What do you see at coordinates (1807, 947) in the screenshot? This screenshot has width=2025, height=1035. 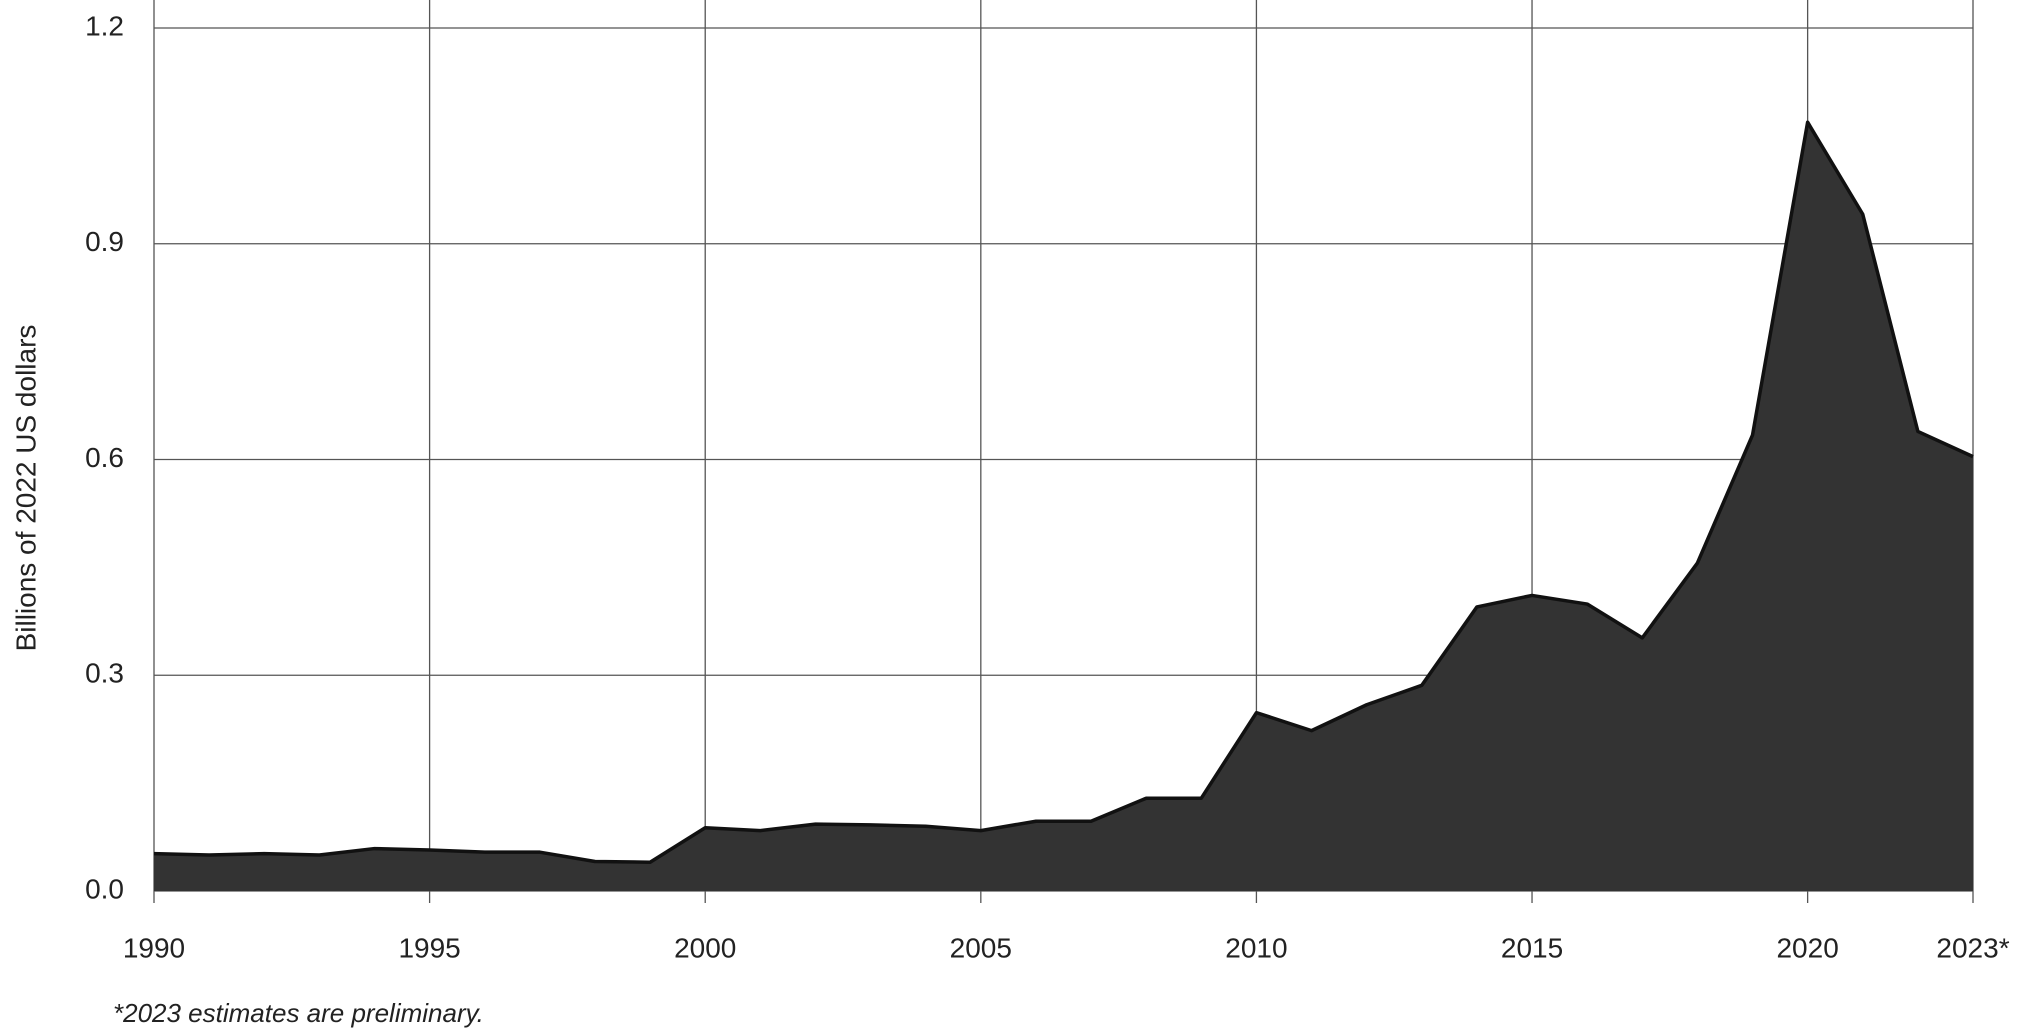 I see `x-tick-label: 2020` at bounding box center [1807, 947].